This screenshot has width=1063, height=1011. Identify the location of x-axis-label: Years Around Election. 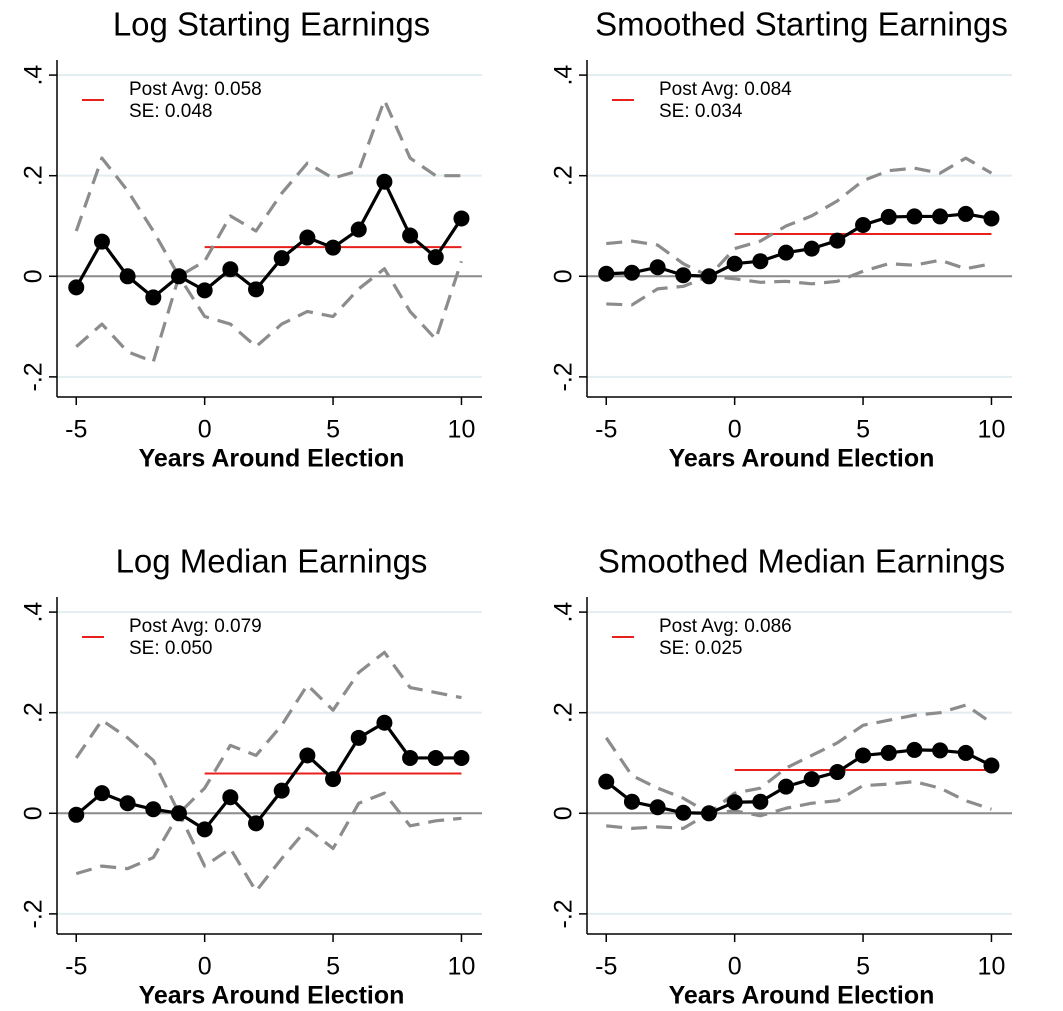
(802, 459).